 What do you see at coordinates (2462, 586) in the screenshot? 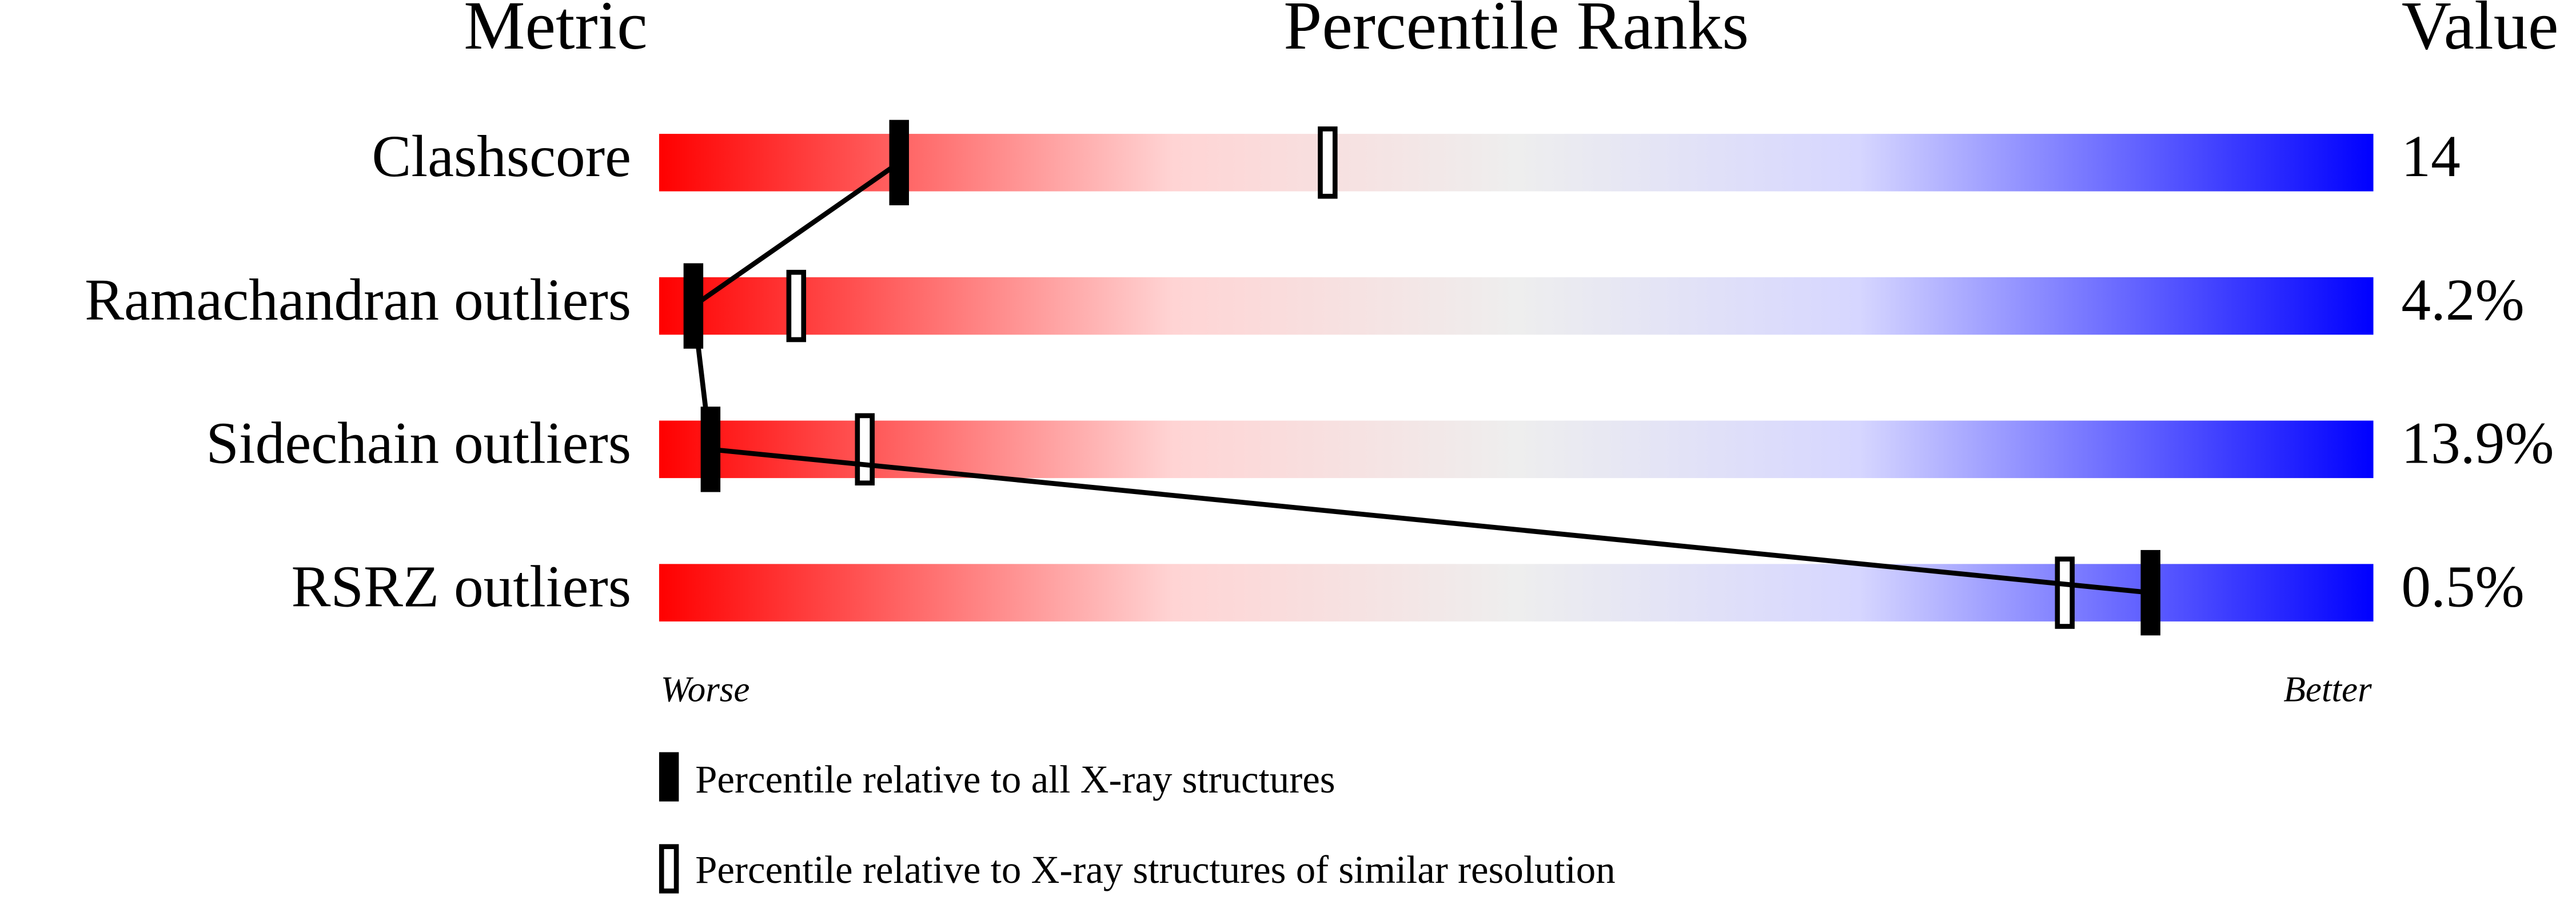
I see `metric-value: 0.5%` at bounding box center [2462, 586].